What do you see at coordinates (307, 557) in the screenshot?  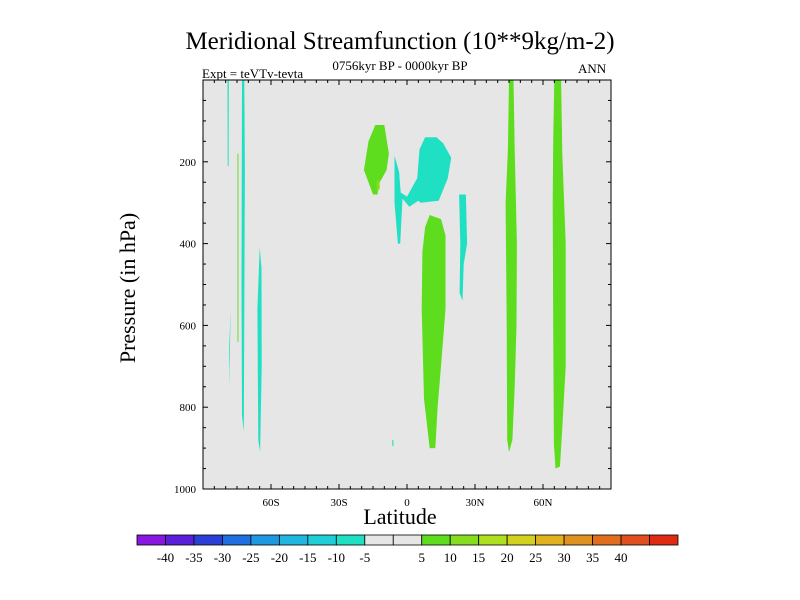 I see `colorbar-label: -15` at bounding box center [307, 557].